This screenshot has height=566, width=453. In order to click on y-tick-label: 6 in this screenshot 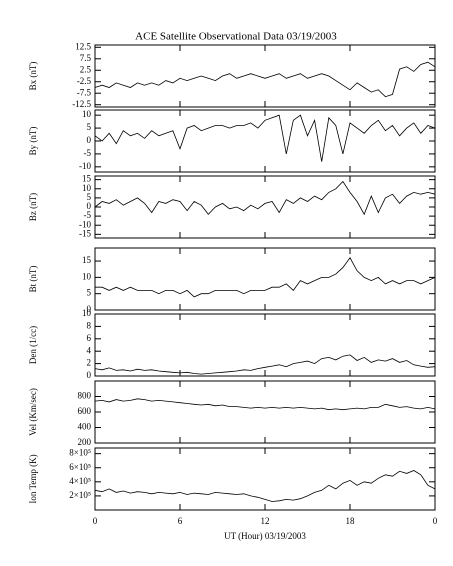, I will do `click(89, 338)`.